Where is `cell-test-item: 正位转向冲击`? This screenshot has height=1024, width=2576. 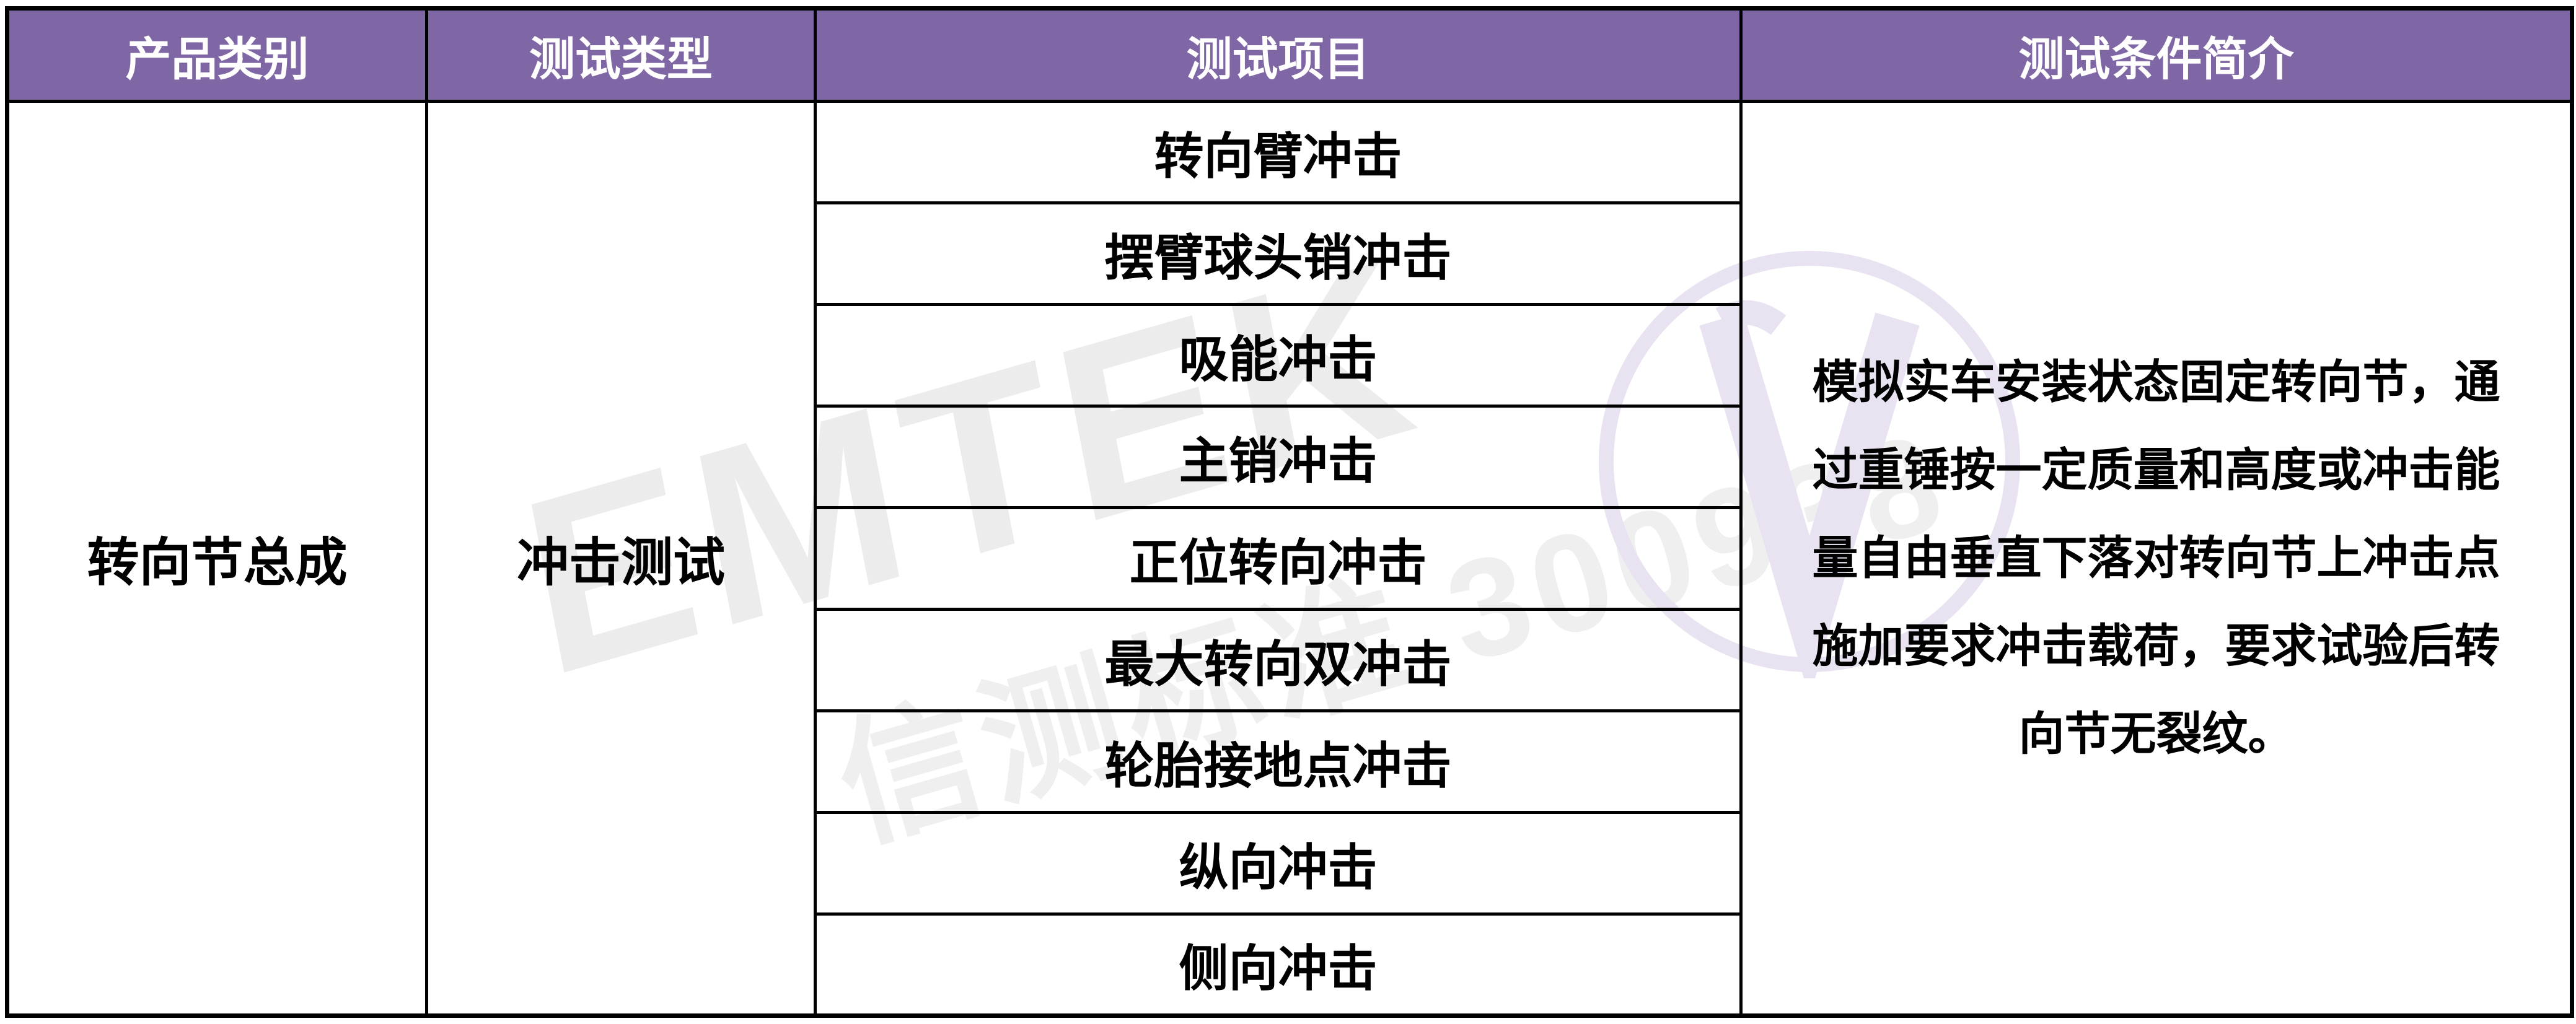 cell-test-item: 正位转向冲击 is located at coordinates (1279, 558).